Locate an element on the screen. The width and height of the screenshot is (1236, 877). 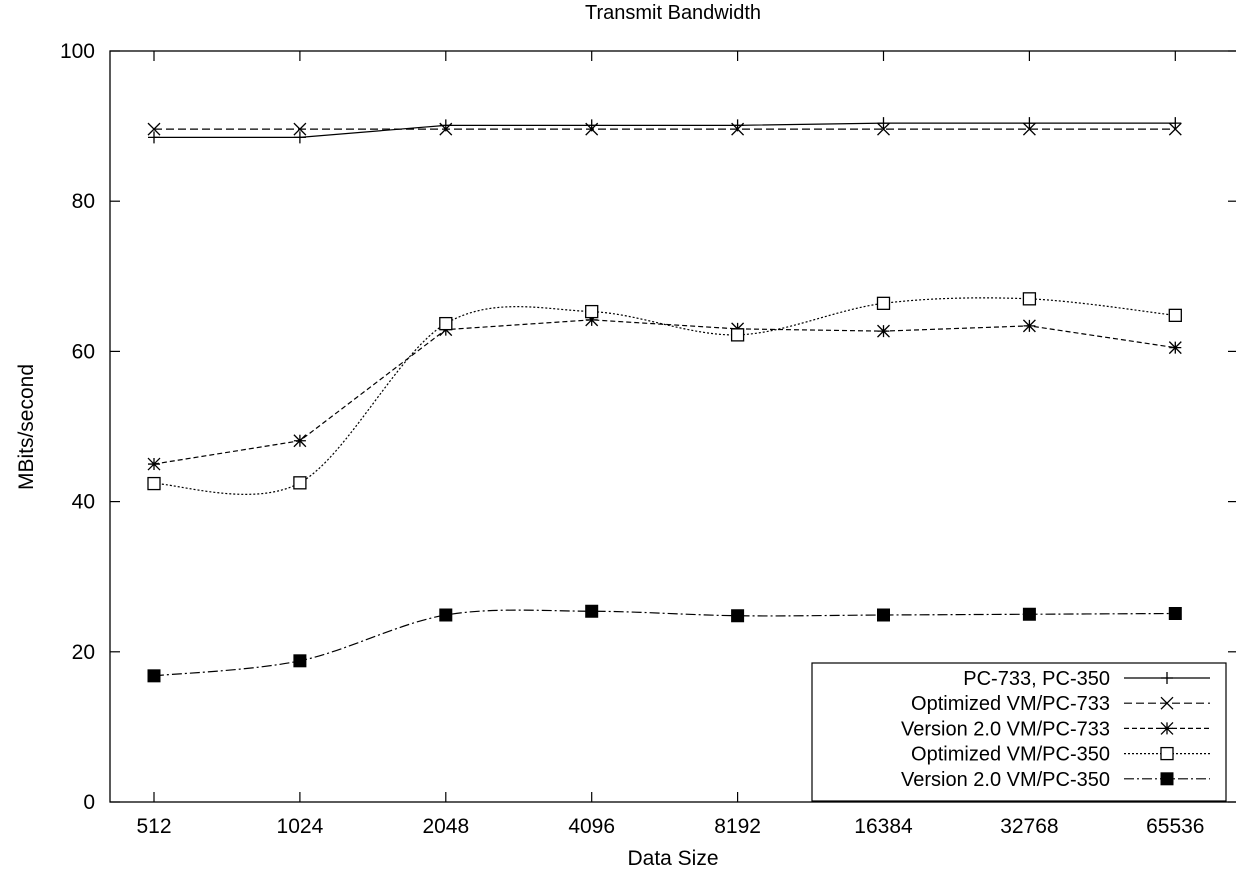
x-tick-label: 16384 is located at coordinates (883, 826).